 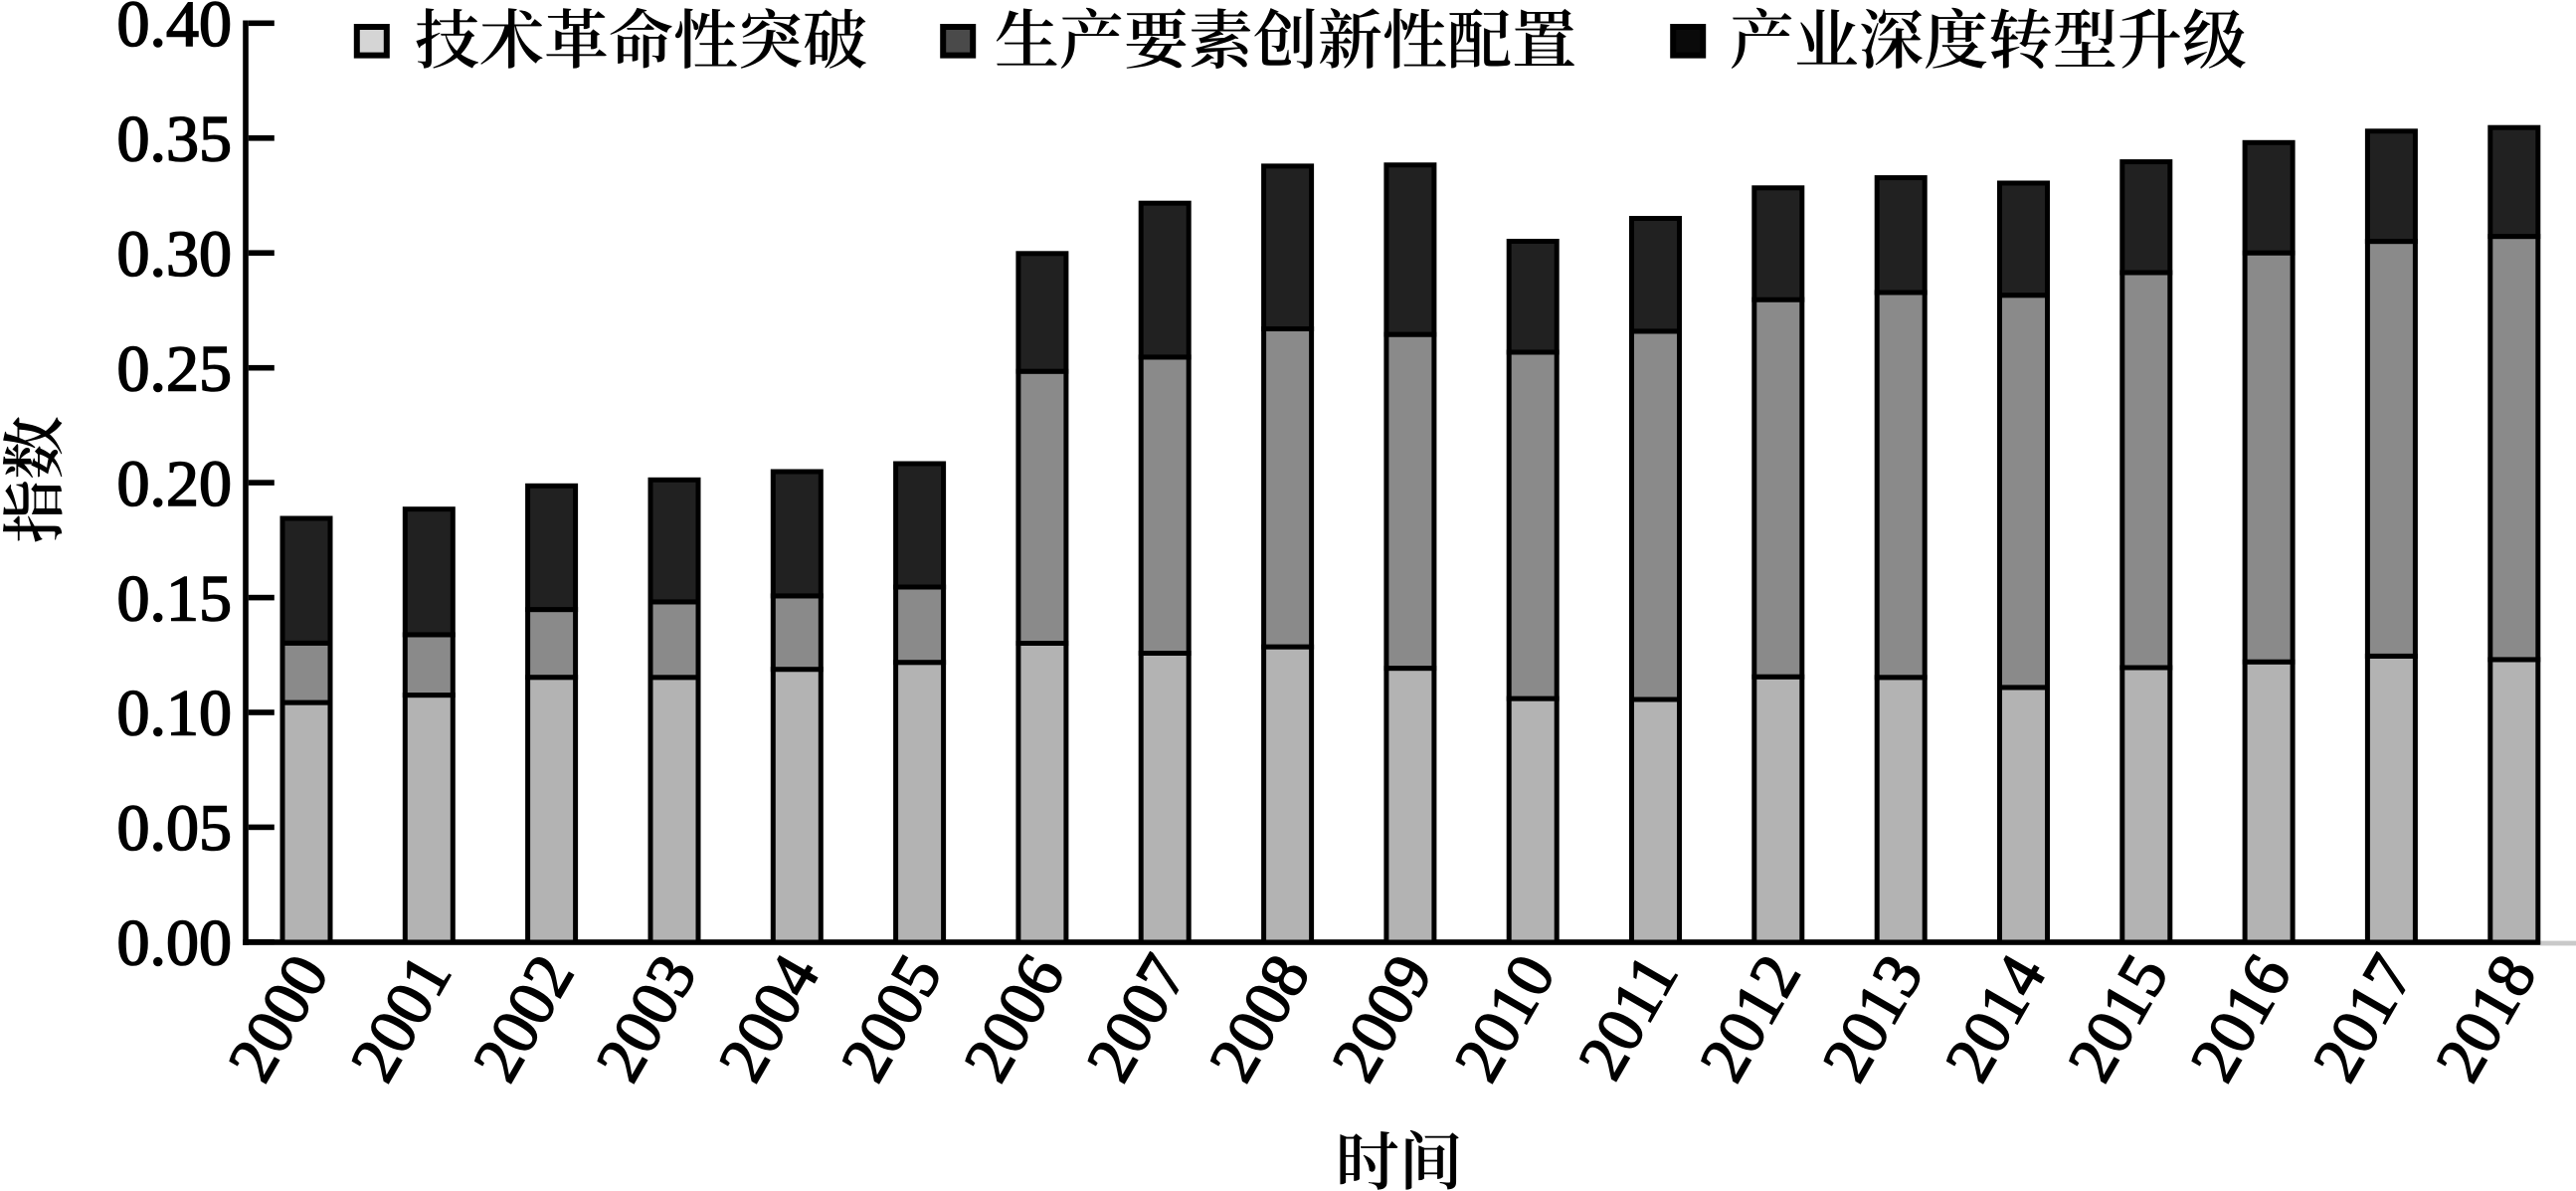 What do you see at coordinates (175, 139) in the screenshot?
I see `svg-text: 0.35` at bounding box center [175, 139].